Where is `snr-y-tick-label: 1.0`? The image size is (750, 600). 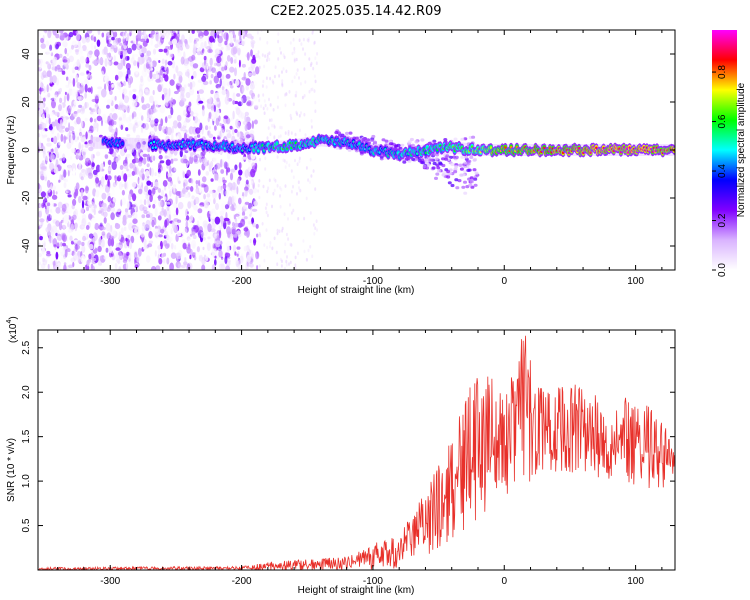 snr-y-tick-label: 1.0 is located at coordinates (26, 481).